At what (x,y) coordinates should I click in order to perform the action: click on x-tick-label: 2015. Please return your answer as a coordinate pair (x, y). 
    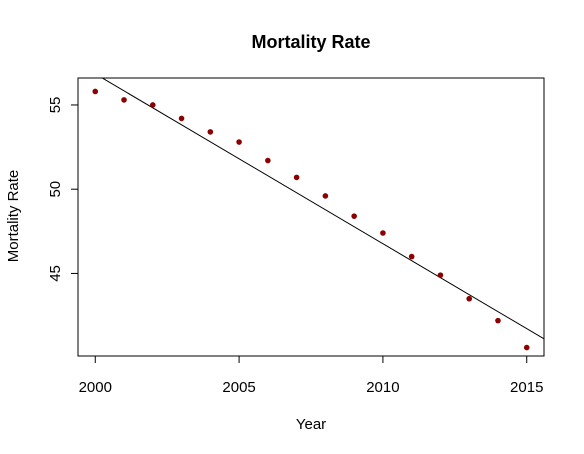
    Looking at the image, I should click on (526, 387).